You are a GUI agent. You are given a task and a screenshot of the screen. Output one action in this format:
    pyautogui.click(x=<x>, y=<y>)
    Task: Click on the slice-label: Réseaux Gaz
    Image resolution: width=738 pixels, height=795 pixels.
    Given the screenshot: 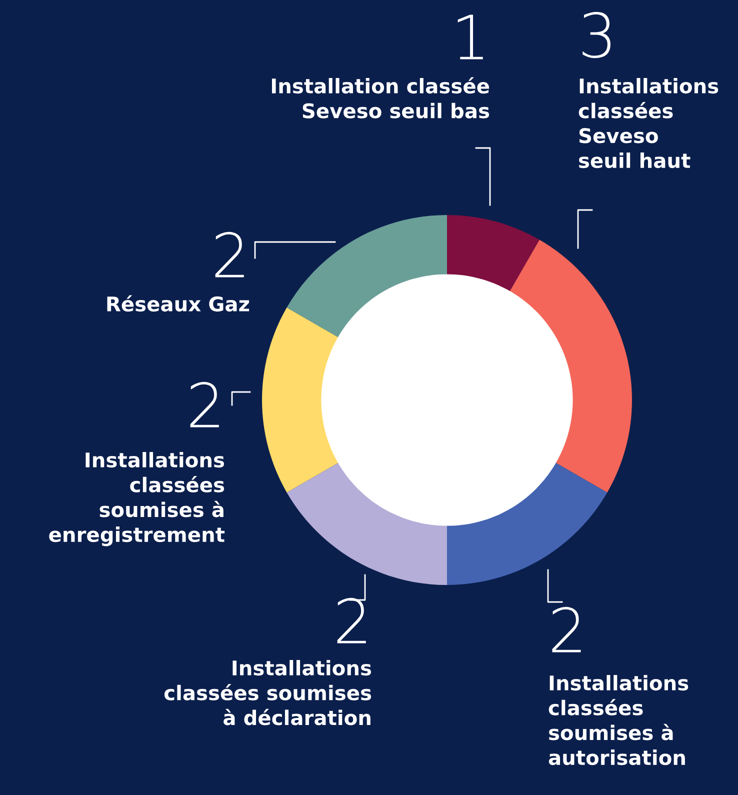 What is the action you would take?
    pyautogui.click(x=178, y=303)
    